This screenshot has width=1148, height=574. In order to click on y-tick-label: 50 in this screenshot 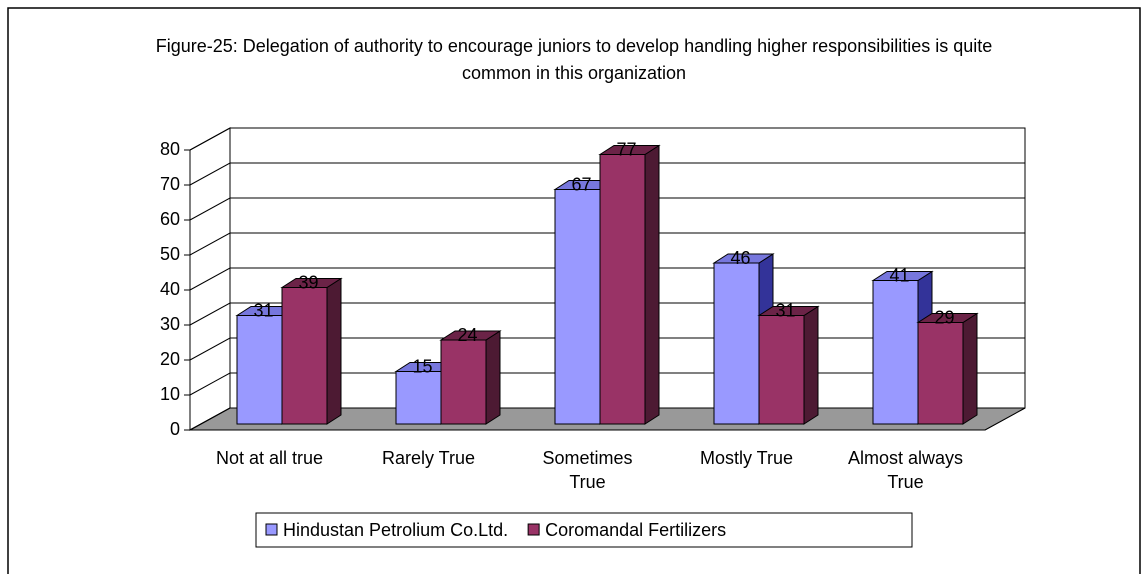, I will do `click(170, 254)`.